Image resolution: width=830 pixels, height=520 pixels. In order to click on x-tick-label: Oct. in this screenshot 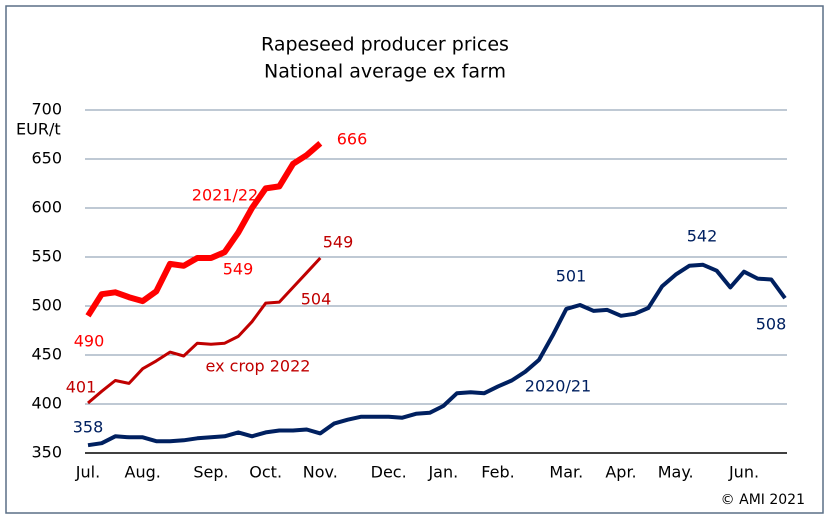, I will do `click(265, 472)`.